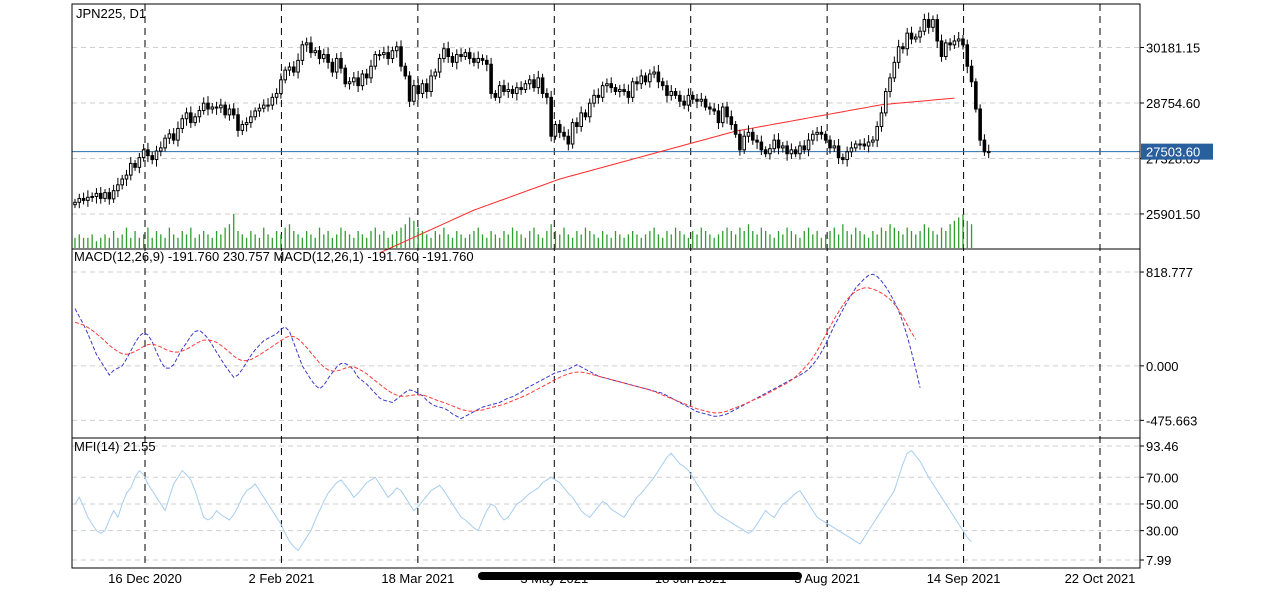 The image size is (1280, 592). I want to click on moving-average-line, so click(667, 175).